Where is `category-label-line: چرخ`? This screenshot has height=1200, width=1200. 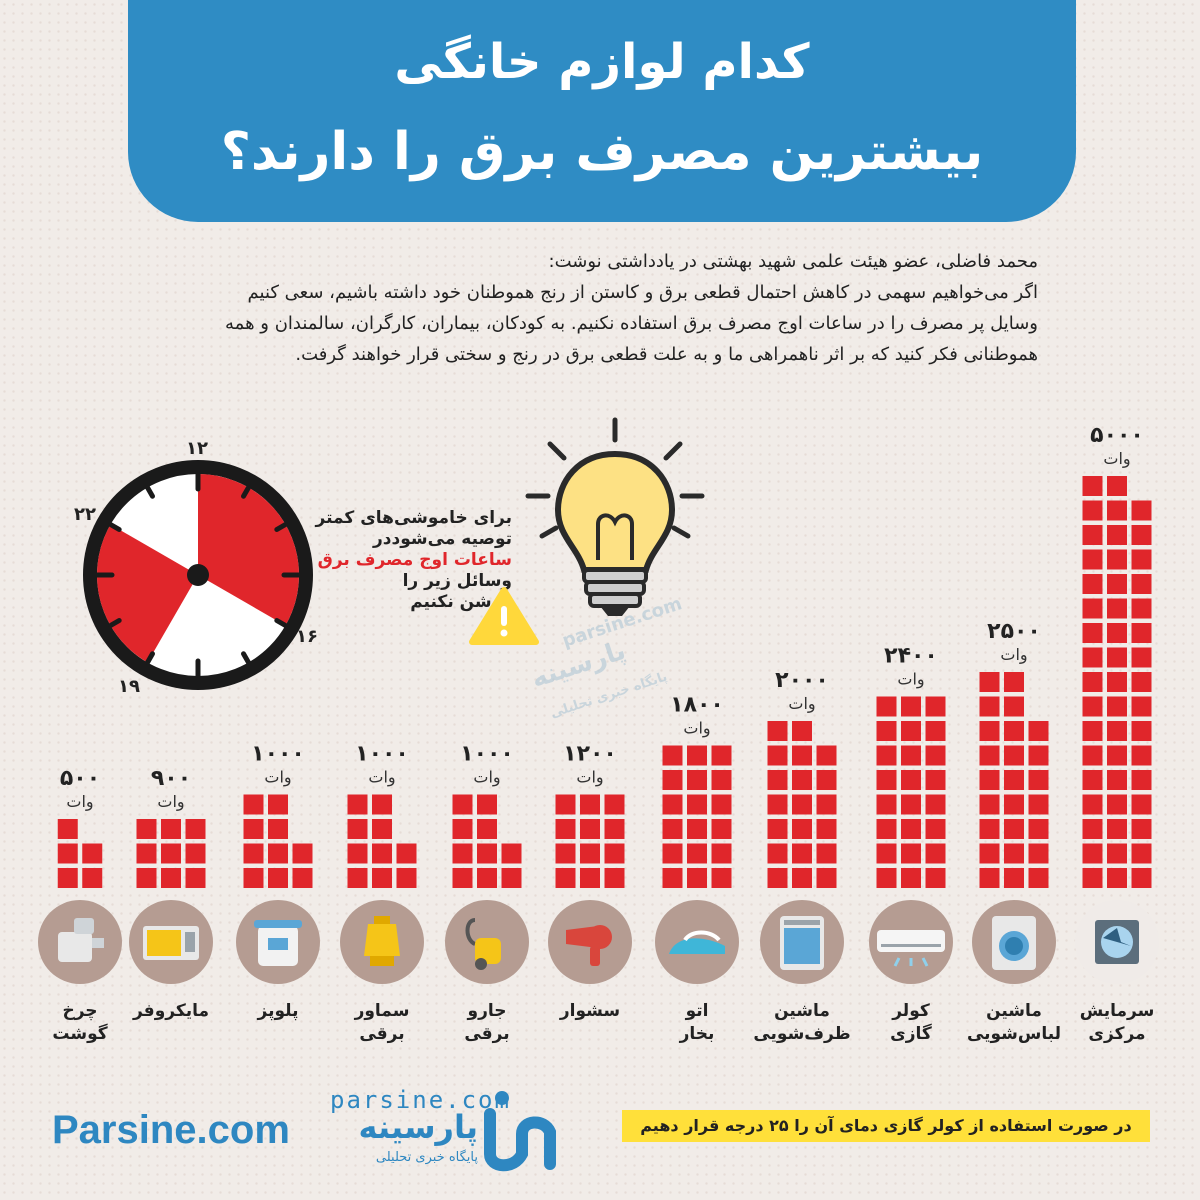
category-label-line: چرخ is located at coordinates (80, 1011).